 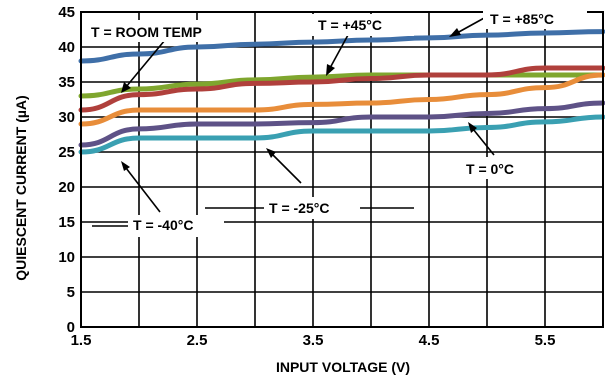 What do you see at coordinates (66, 152) in the screenshot?
I see `y-tick-label: 25` at bounding box center [66, 152].